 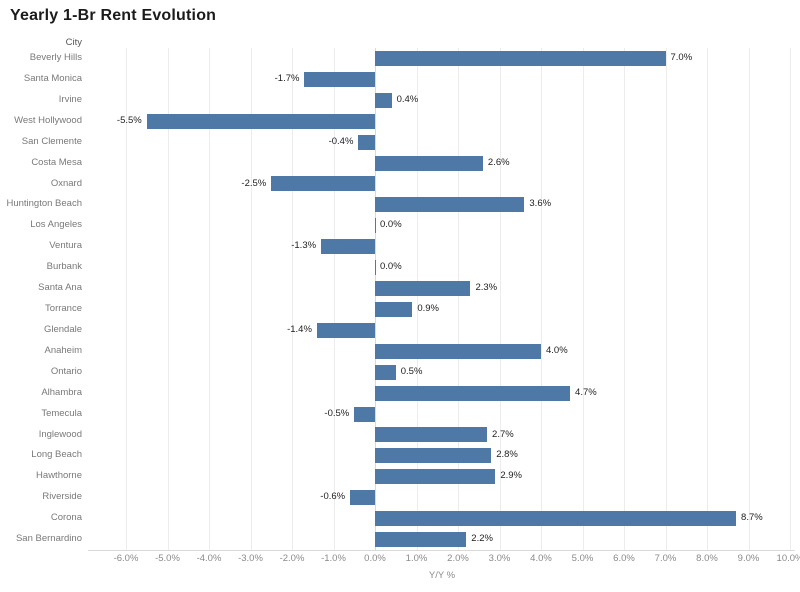 What do you see at coordinates (70, 99) in the screenshot?
I see `city-label: Irvine` at bounding box center [70, 99].